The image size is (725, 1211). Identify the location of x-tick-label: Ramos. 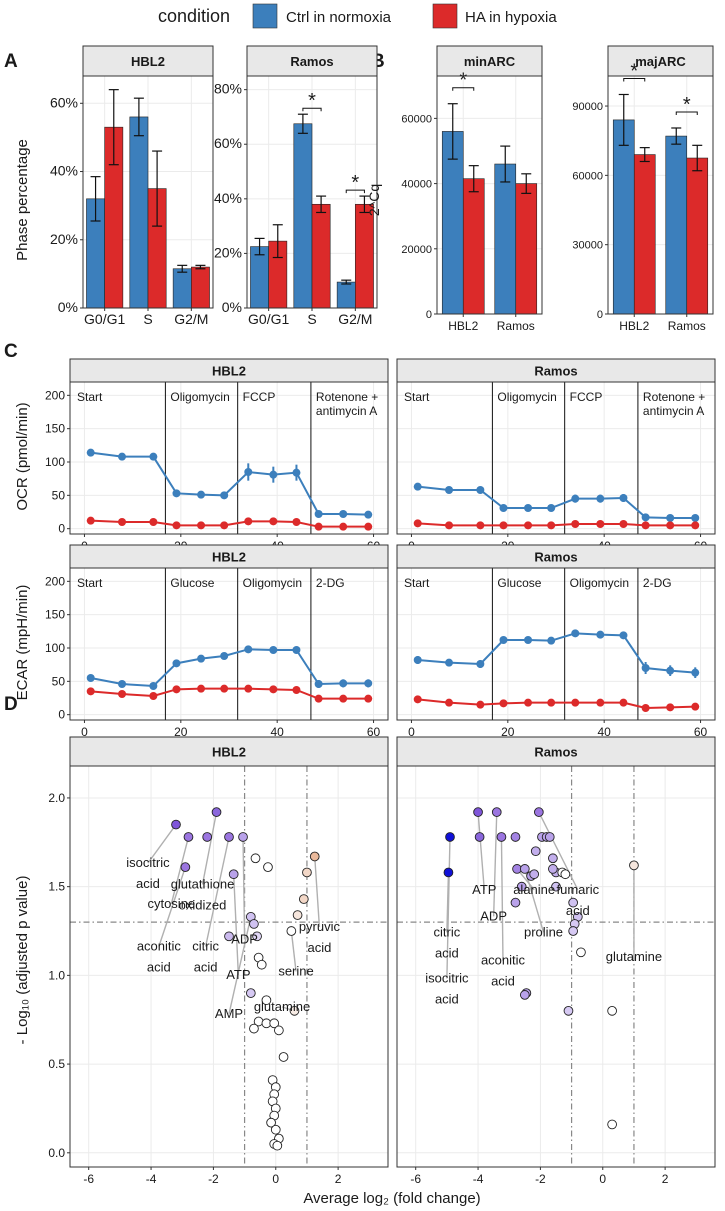
(687, 326).